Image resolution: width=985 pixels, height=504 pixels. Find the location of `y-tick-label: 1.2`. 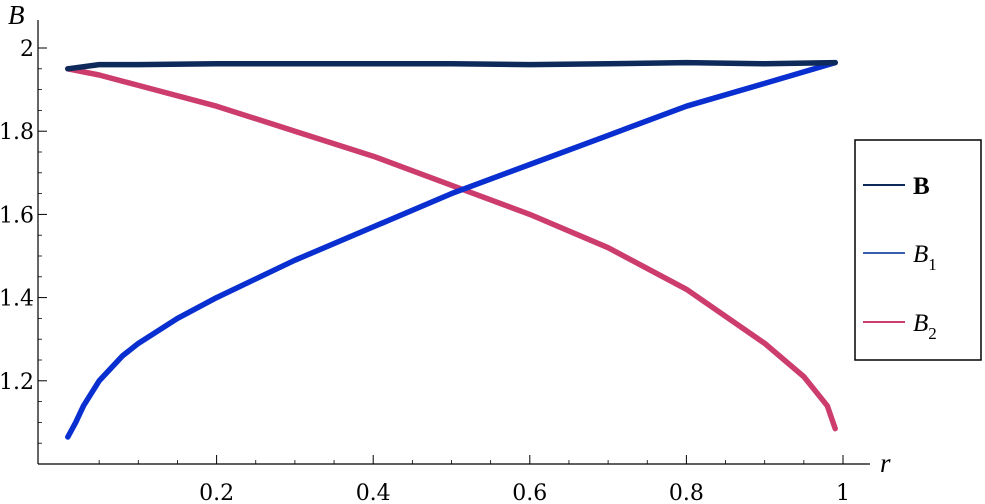

y-tick-label: 1.2 is located at coordinates (17, 382).